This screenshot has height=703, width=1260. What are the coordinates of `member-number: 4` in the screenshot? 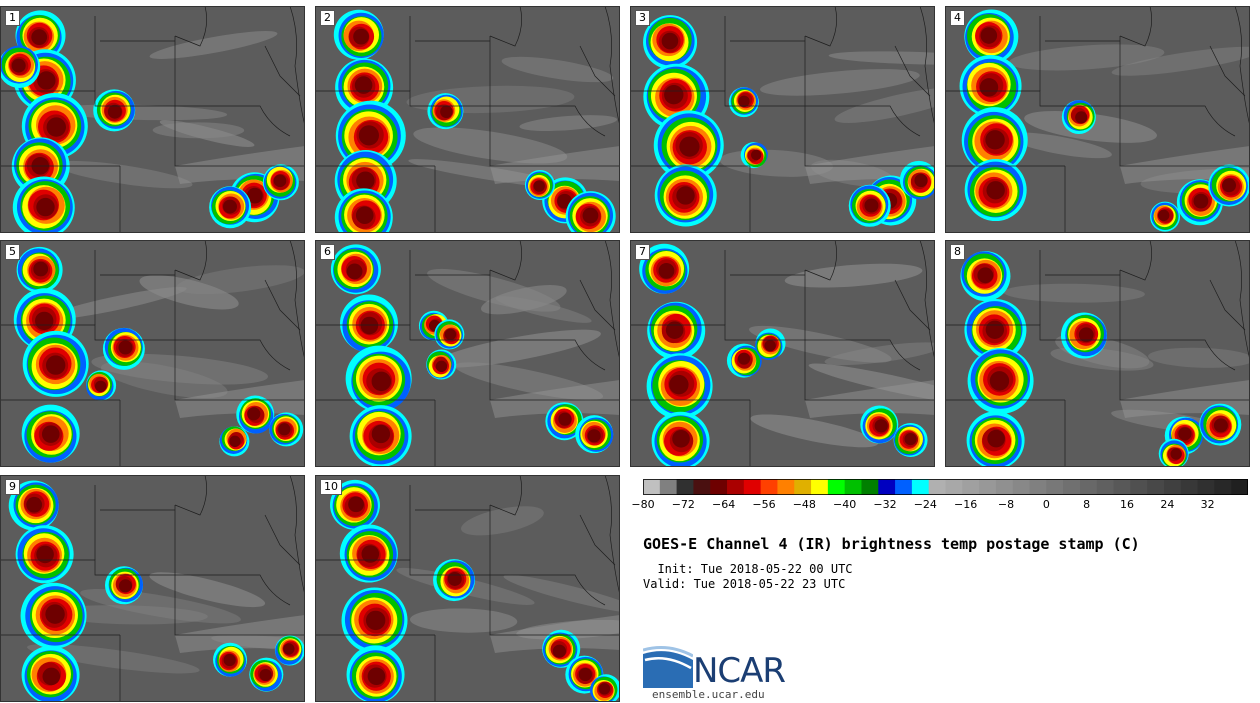 It's located at (957, 18).